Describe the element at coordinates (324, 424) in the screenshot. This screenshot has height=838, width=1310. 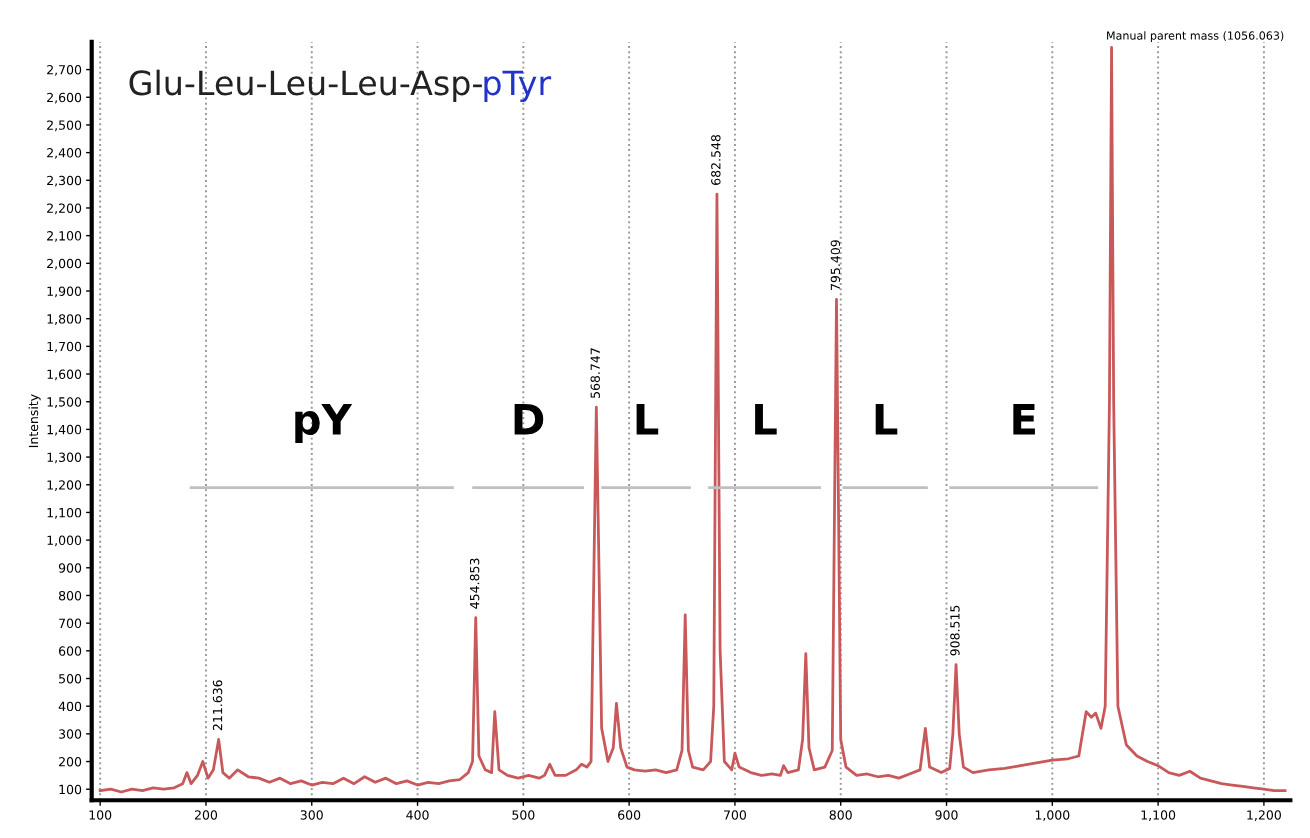
I see `annotation: pY` at that location.